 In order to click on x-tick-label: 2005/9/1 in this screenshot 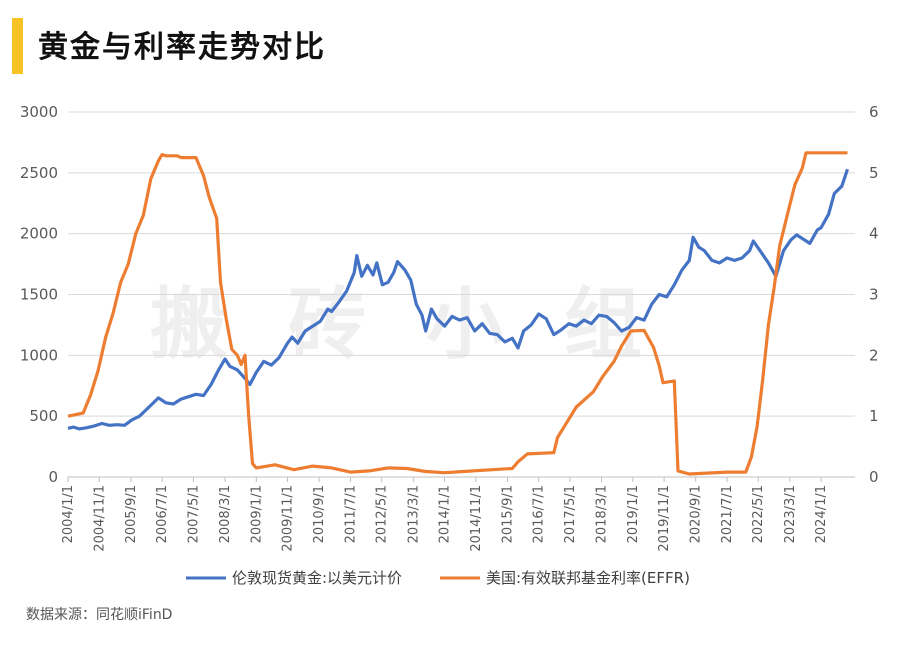, I will do `click(131, 514)`.